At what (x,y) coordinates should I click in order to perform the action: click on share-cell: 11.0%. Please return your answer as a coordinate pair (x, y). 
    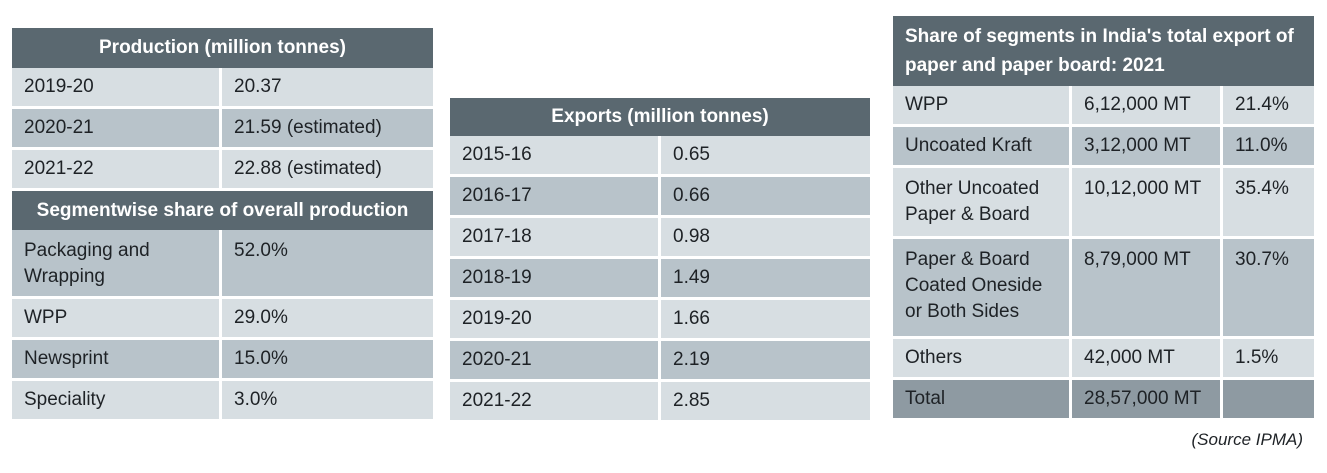
    Looking at the image, I should click on (1268, 147).